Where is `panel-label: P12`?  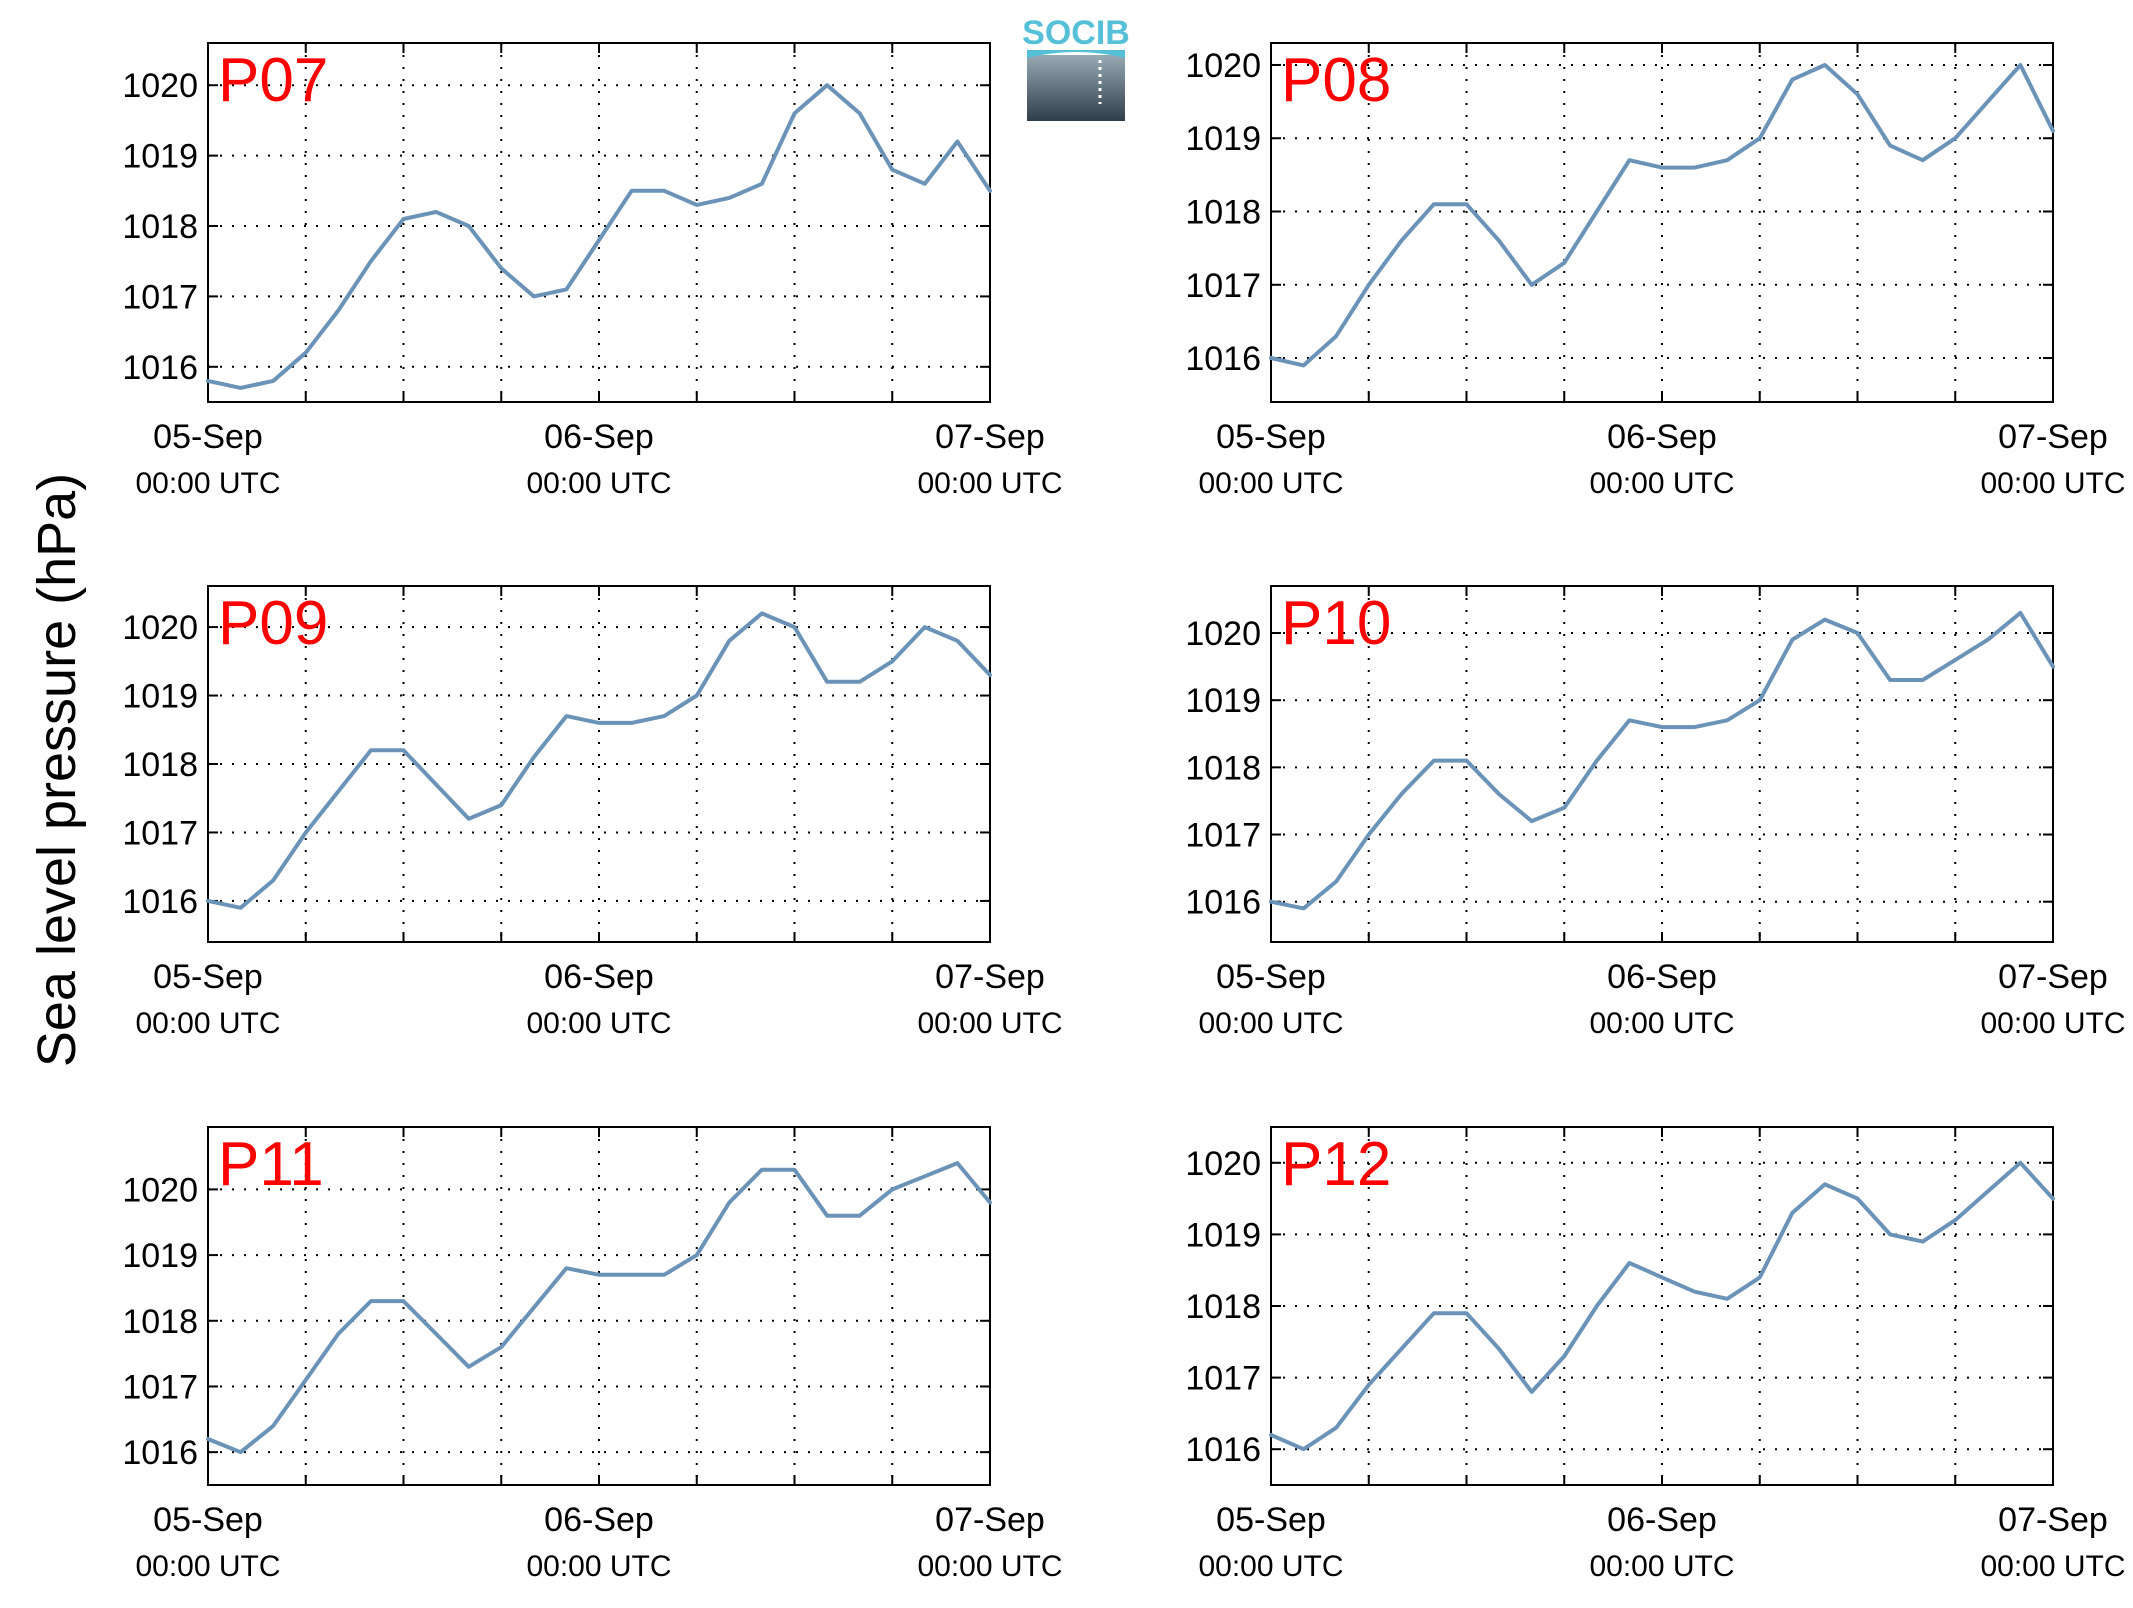 panel-label: P12 is located at coordinates (1336, 1164).